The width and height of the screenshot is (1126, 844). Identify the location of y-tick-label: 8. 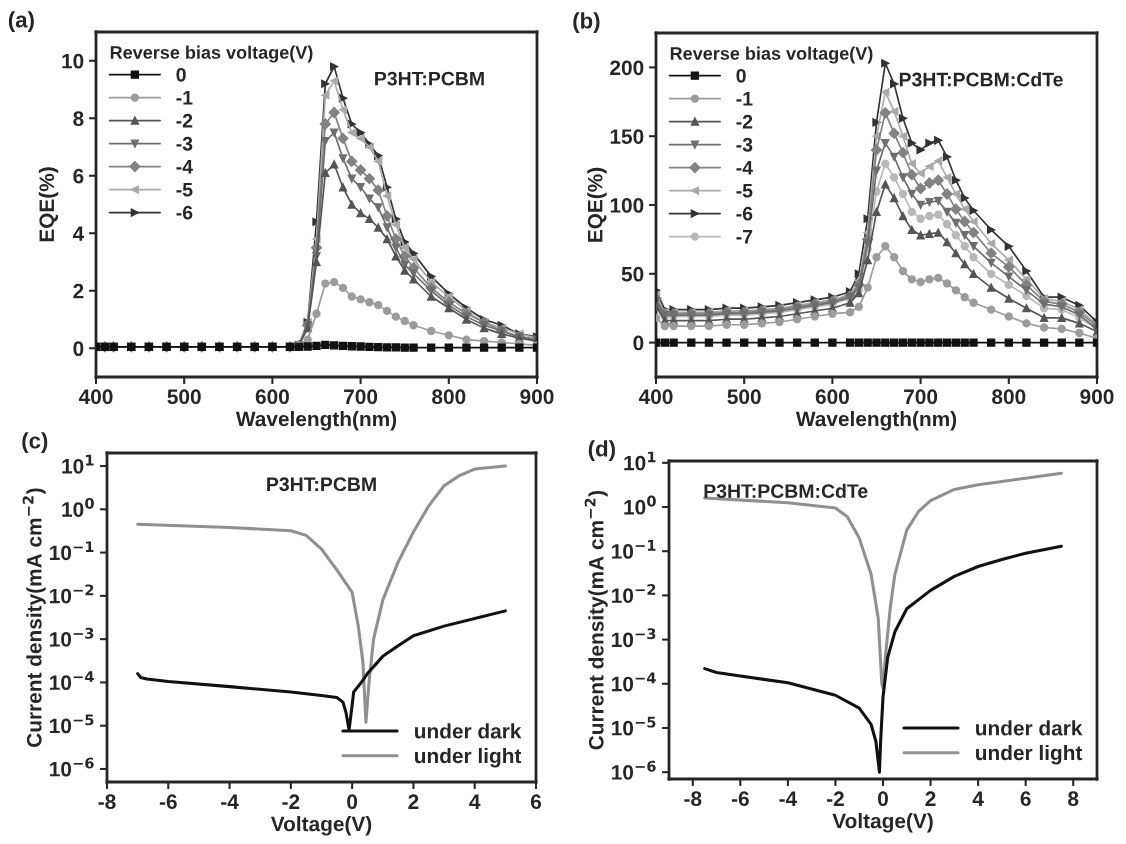
(78, 118).